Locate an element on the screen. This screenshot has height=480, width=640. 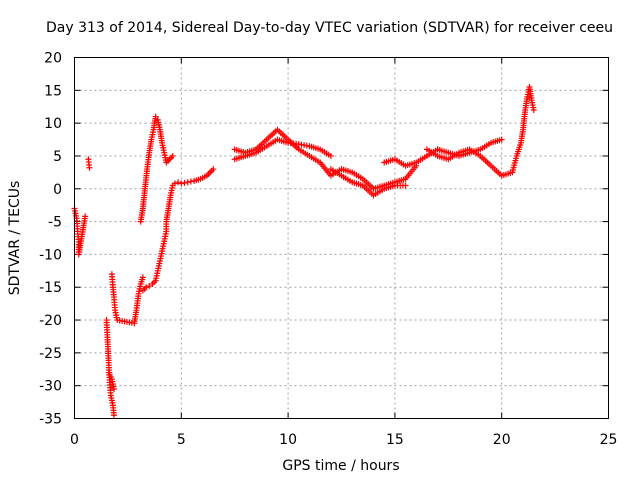
x-tick-label: 0 is located at coordinates (74, 440).